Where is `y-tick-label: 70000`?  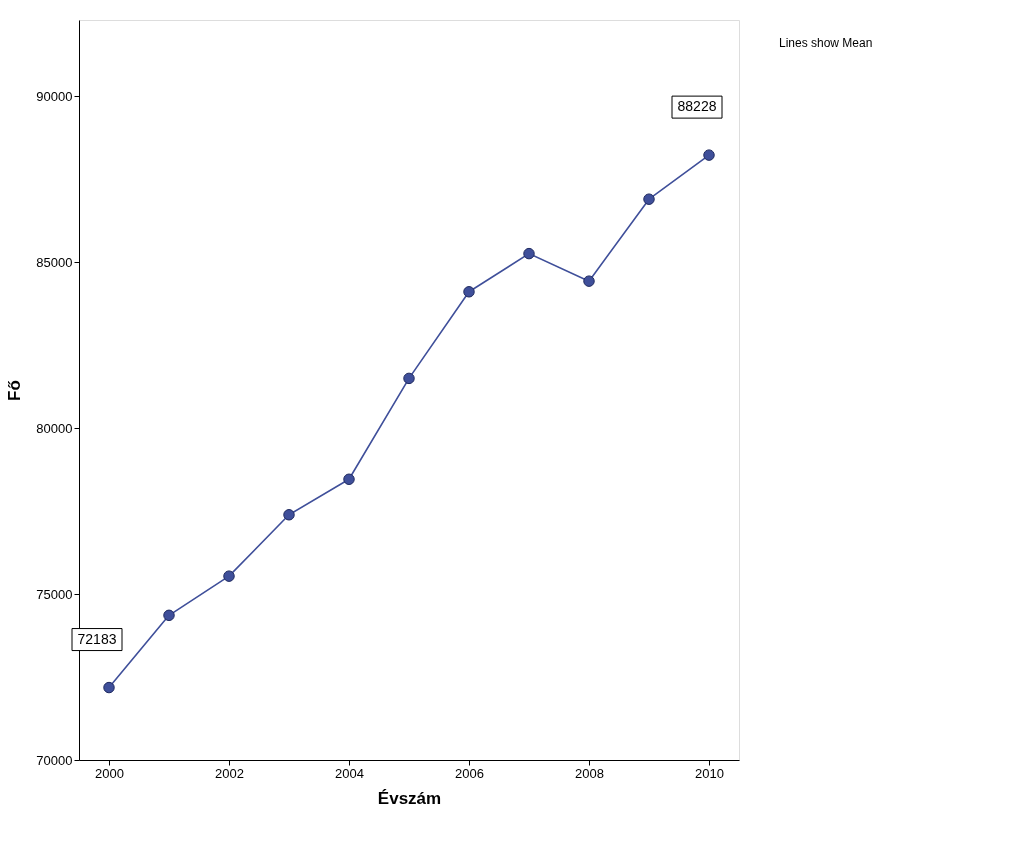
y-tick-label: 70000 is located at coordinates (54, 760).